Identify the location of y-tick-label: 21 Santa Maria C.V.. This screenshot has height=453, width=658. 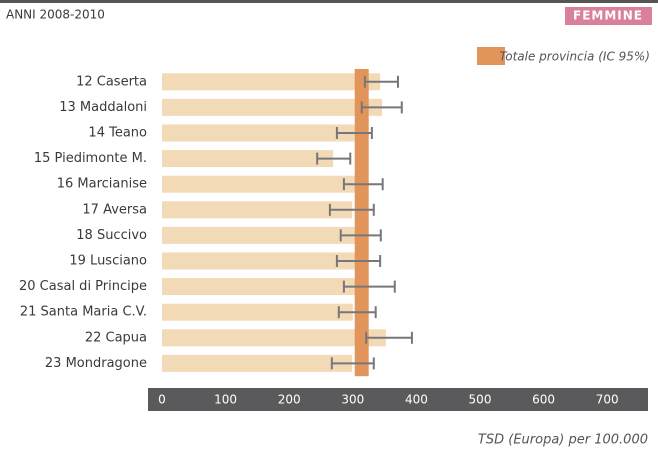
(83, 312).